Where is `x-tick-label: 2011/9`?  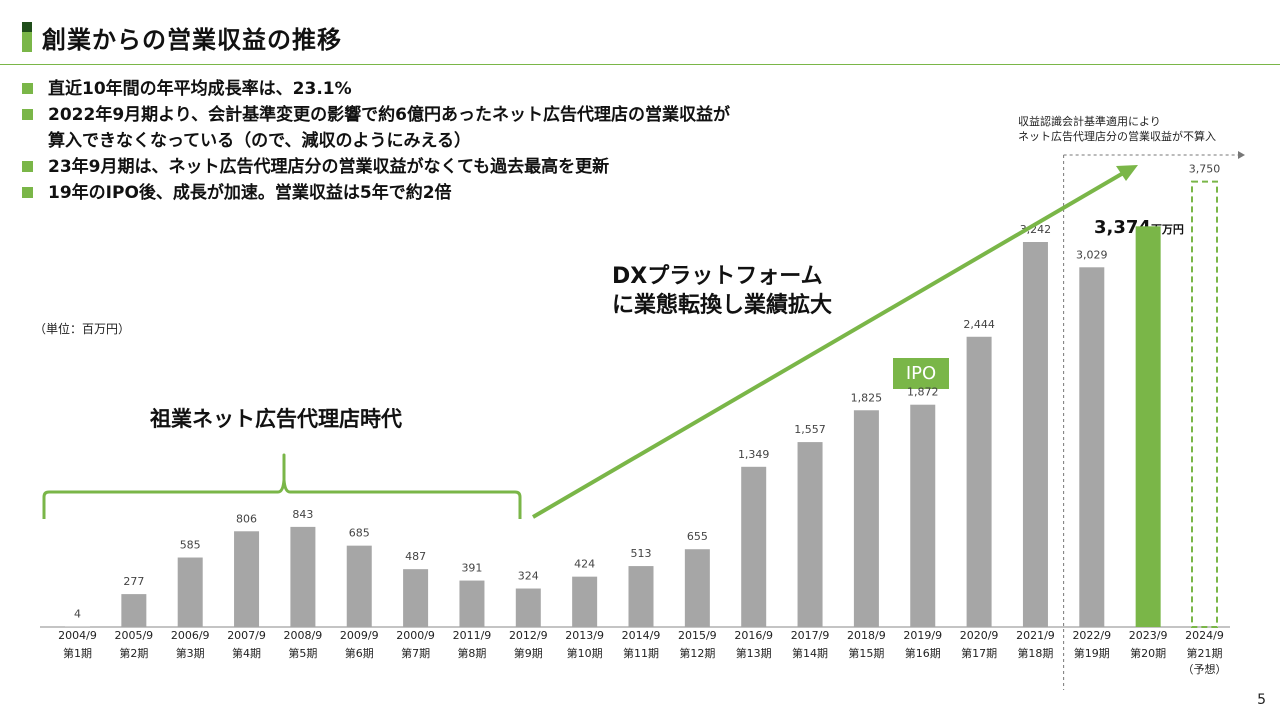
x-tick-label: 2011/9 is located at coordinates (472, 635).